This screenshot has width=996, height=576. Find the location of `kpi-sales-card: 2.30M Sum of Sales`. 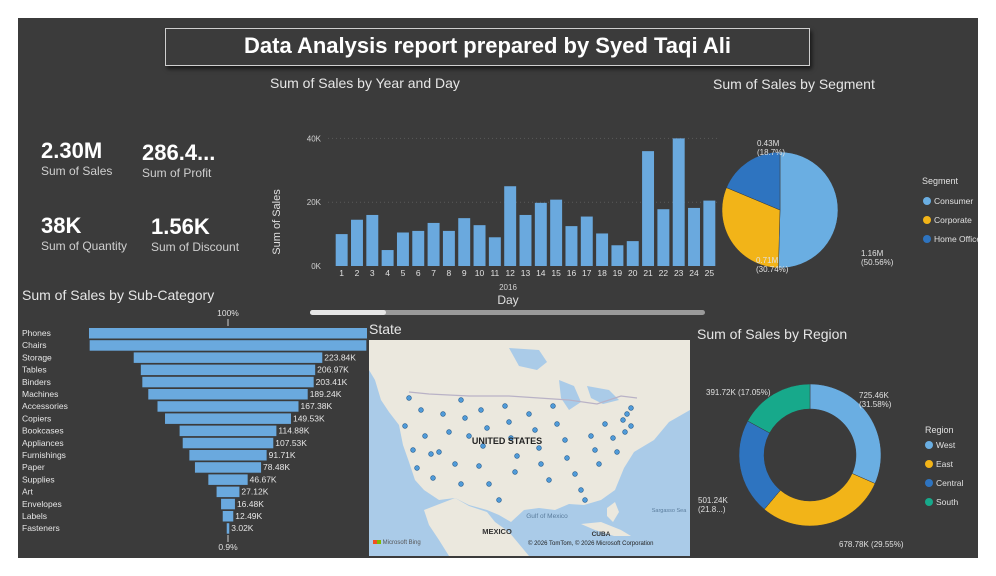

kpi-sales-card: 2.30M Sum of Sales is located at coordinates (76, 158).